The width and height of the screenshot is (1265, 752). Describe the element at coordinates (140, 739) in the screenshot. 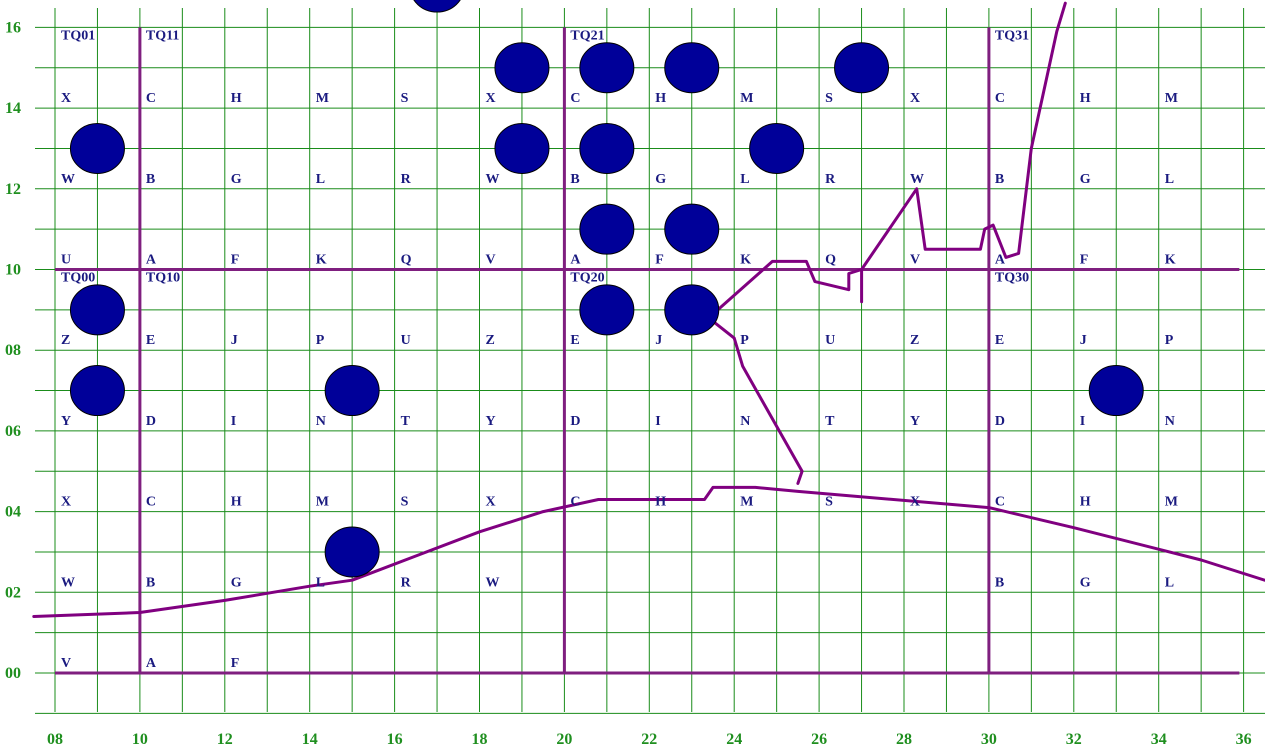

I see `x-axis-label: 10` at that location.